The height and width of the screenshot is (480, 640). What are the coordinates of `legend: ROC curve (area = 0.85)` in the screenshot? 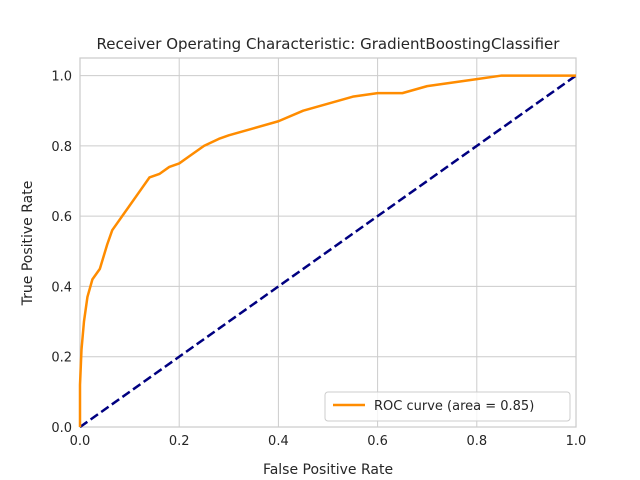 It's located at (447, 406).